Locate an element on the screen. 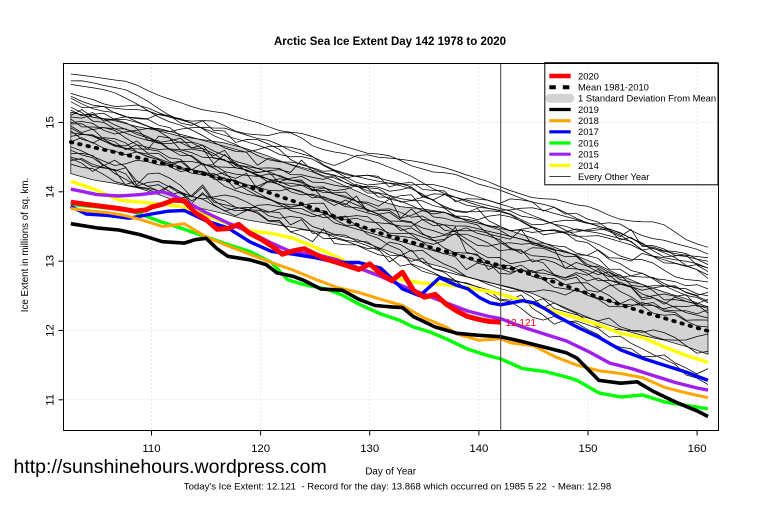 The width and height of the screenshot is (760, 506). svg-text: 130 is located at coordinates (369, 449).